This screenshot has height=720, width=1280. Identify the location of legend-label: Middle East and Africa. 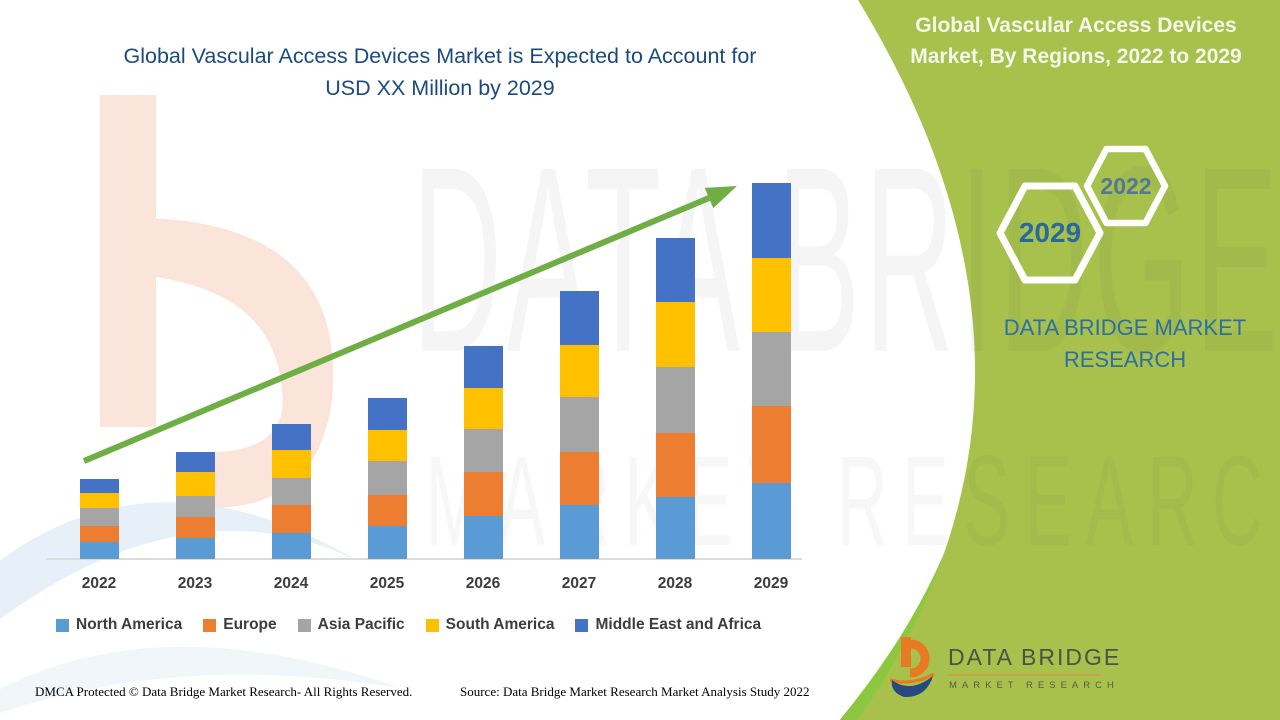
(678, 624).